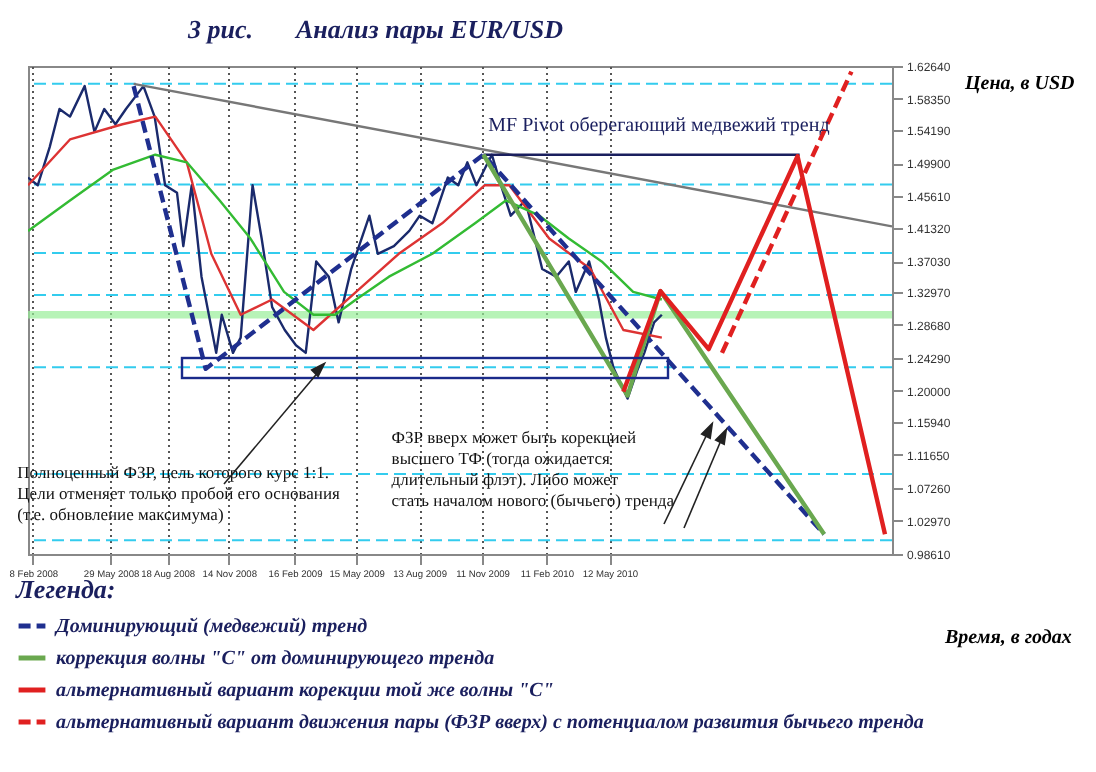 Image resolution: width=1096 pixels, height=772 pixels. What do you see at coordinates (429, 29) in the screenshot?
I see `chart-title: Анализ пары EUR/USD` at bounding box center [429, 29].